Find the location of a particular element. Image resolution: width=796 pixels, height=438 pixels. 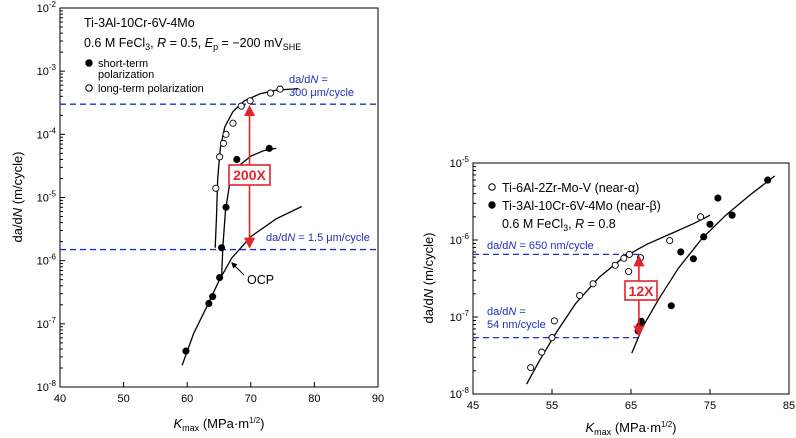

x-tick-label: 50 is located at coordinates (123, 399).